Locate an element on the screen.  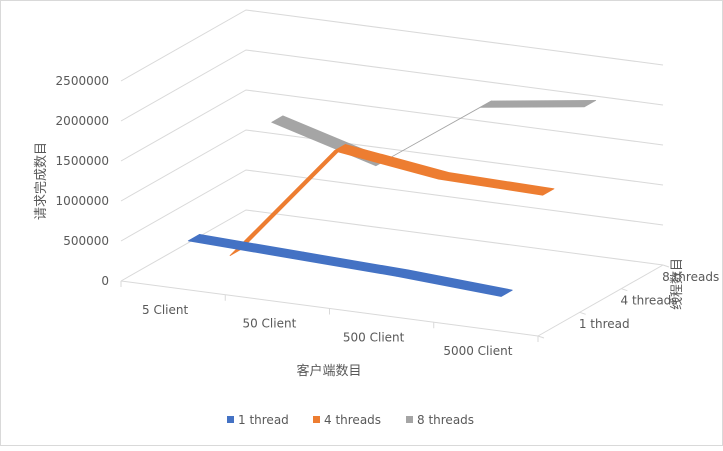
y-tick-label: 1500000 is located at coordinates (82, 161).